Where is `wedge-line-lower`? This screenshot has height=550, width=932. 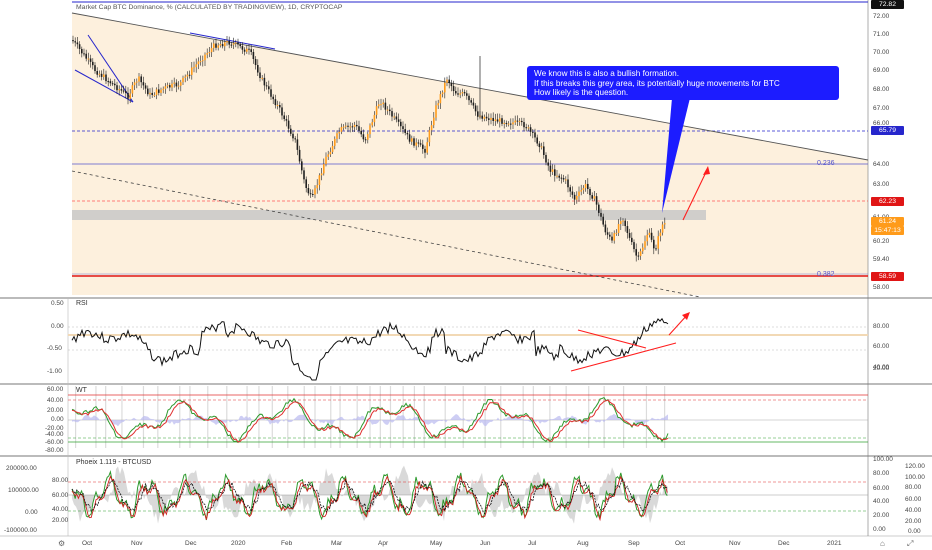 wedge-line-lower is located at coordinates (104, 86).